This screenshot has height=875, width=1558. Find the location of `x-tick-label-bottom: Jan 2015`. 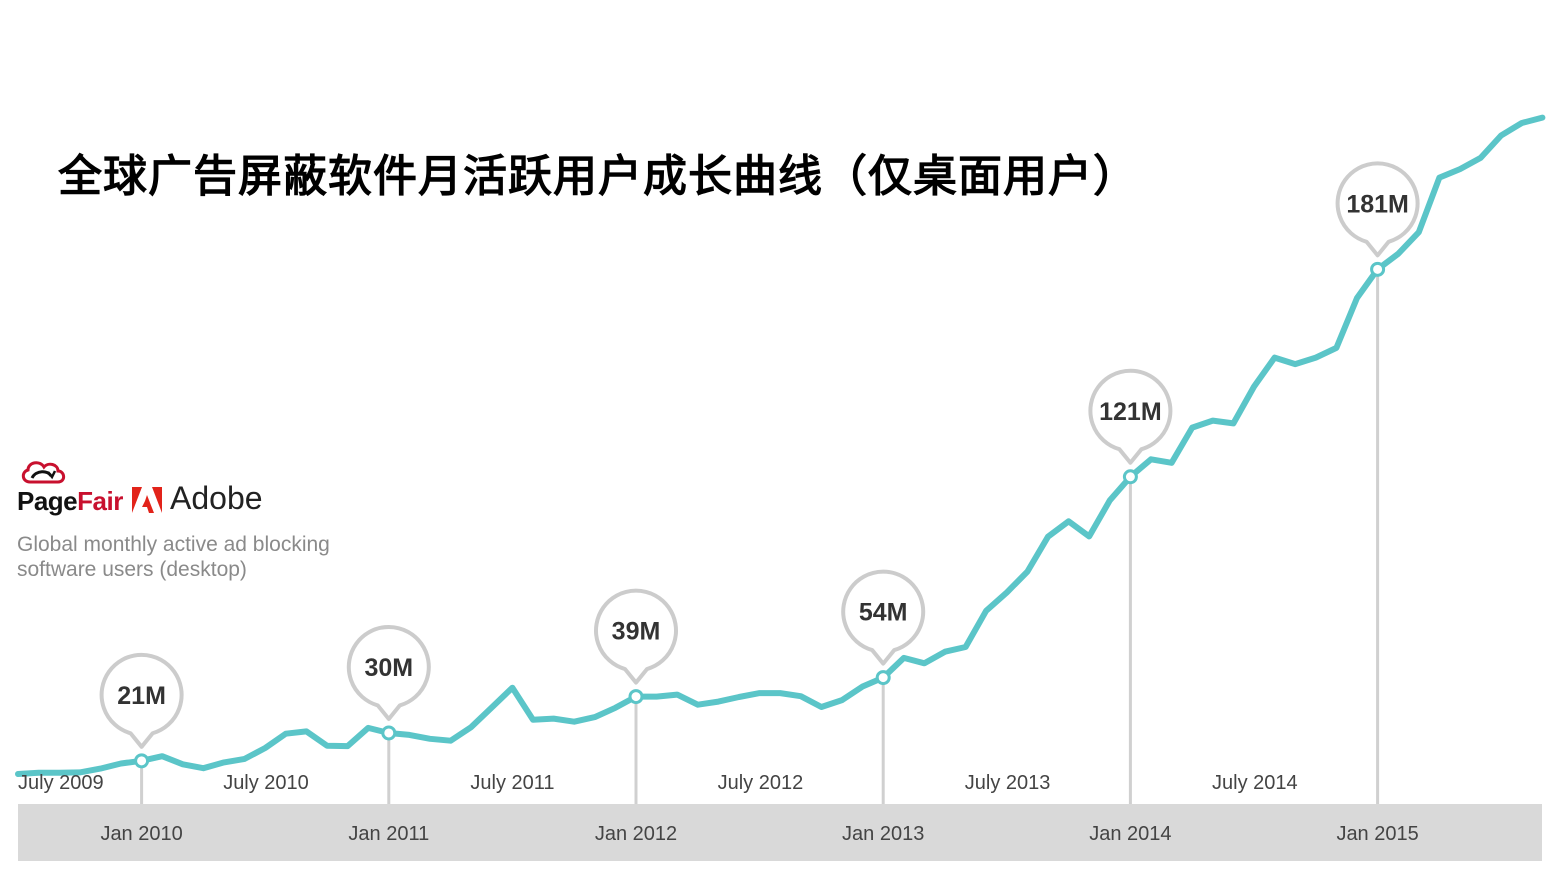

x-tick-label-bottom: Jan 2015 is located at coordinates (1377, 834).